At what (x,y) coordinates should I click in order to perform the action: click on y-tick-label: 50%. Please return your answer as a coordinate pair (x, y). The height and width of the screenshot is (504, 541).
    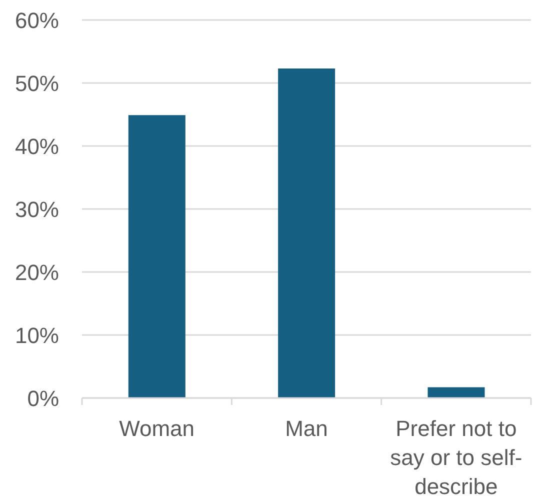
    Looking at the image, I should click on (36, 83).